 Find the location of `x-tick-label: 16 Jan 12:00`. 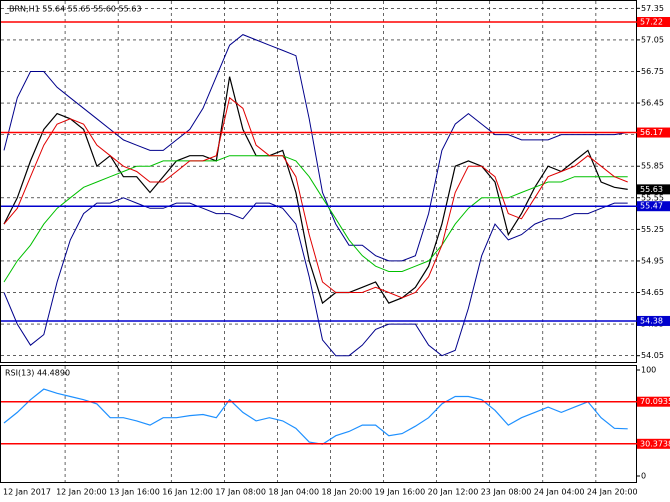

x-tick-label: 16 Jan 12:00 is located at coordinates (187, 492).